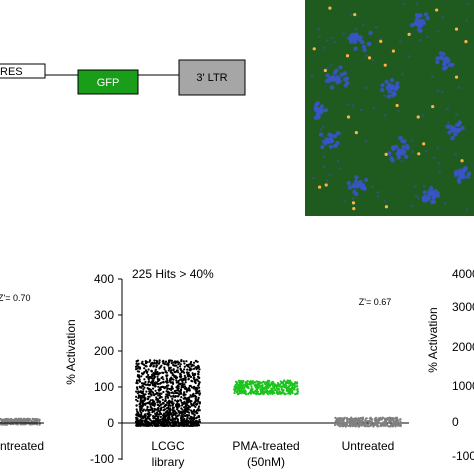 The width and height of the screenshot is (474, 474). I want to click on x-label-lcgc-line1: LCGC, so click(168, 446).